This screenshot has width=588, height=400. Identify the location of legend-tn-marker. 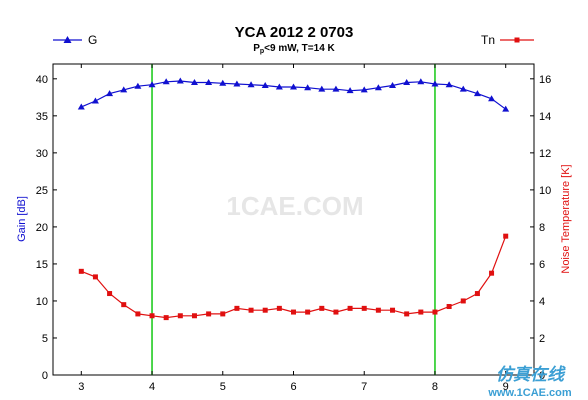
(517, 40).